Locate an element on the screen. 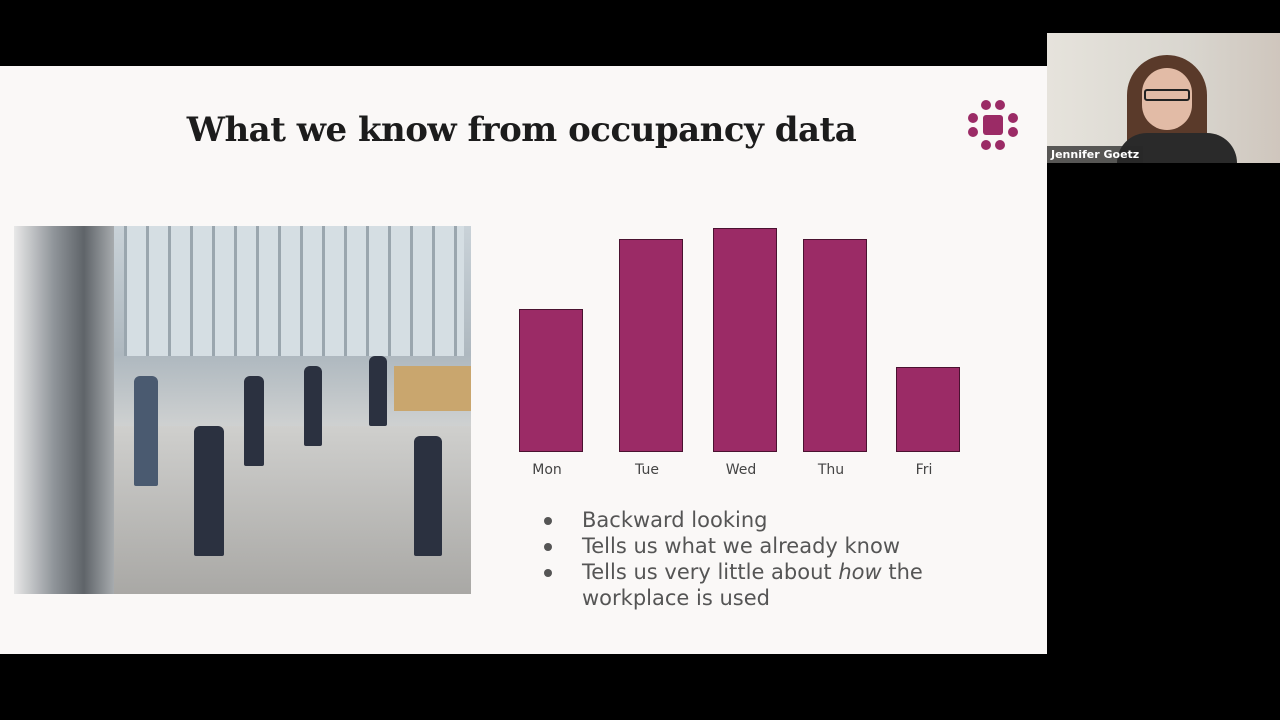 The width and height of the screenshot is (1280, 720). bullet-item: Tells us what we already know is located at coordinates (750, 546).